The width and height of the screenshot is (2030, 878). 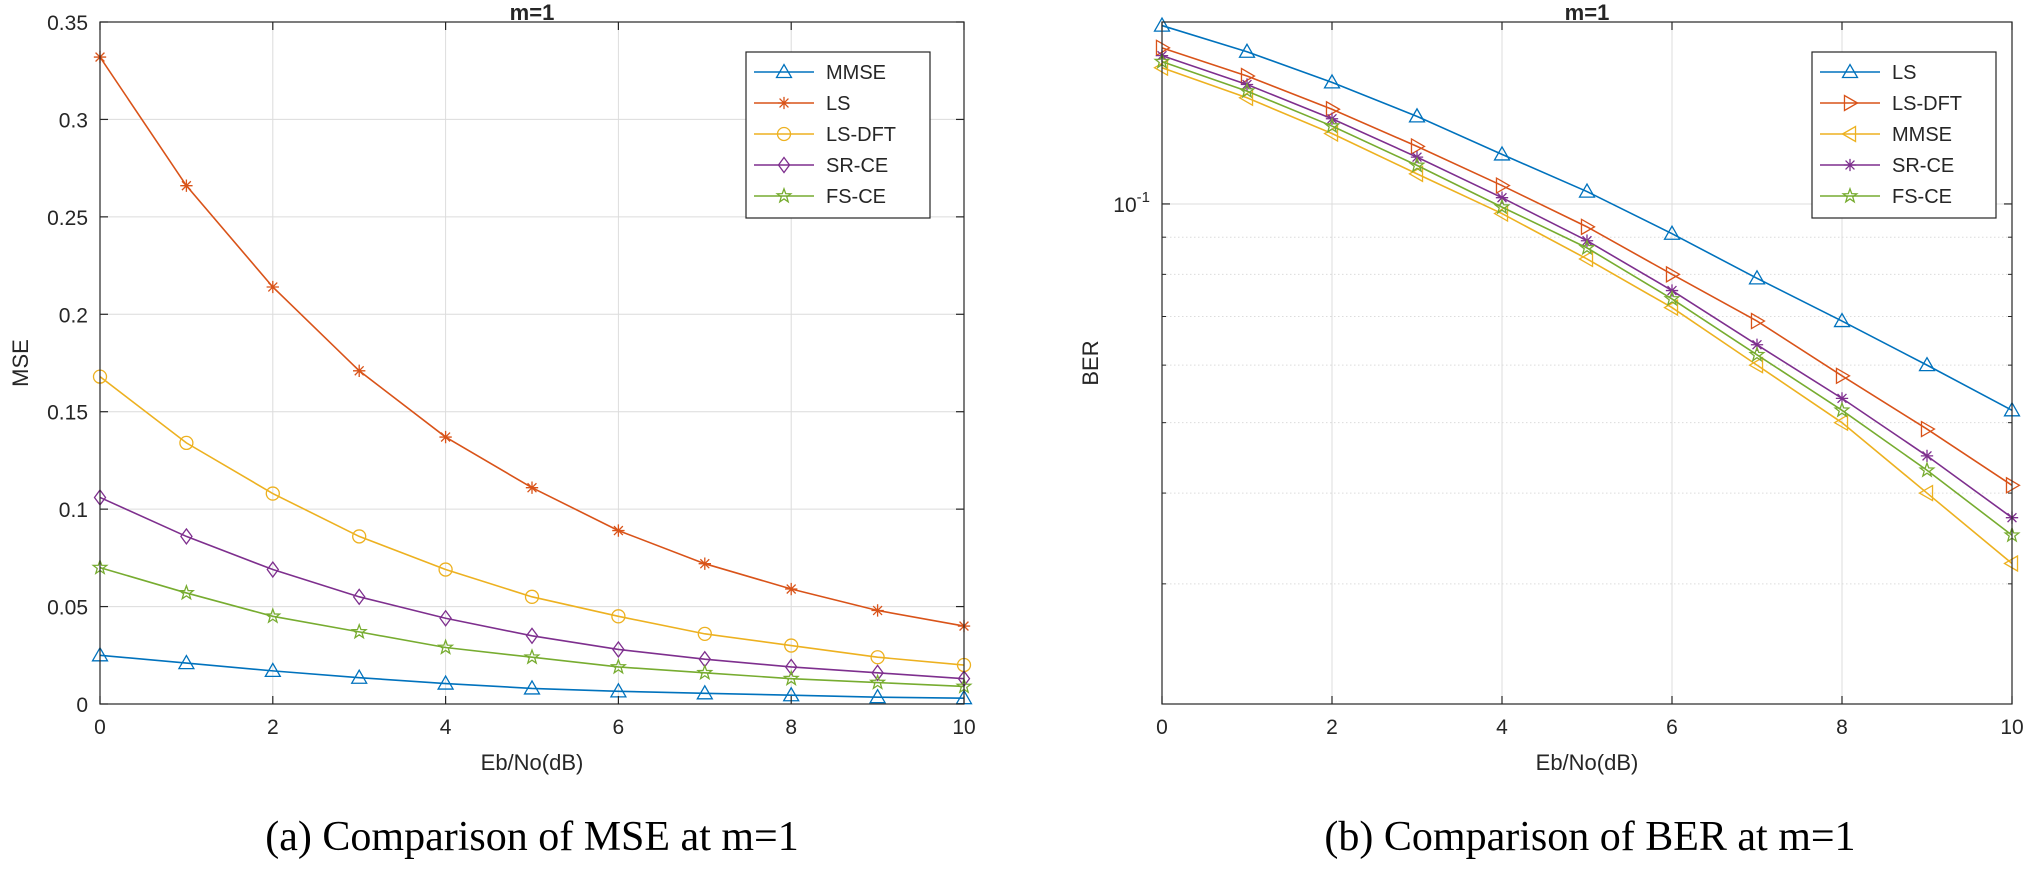 I want to click on legend: MMSE LS LS-DFT SR-CE FS-CE, so click(x=838, y=135).